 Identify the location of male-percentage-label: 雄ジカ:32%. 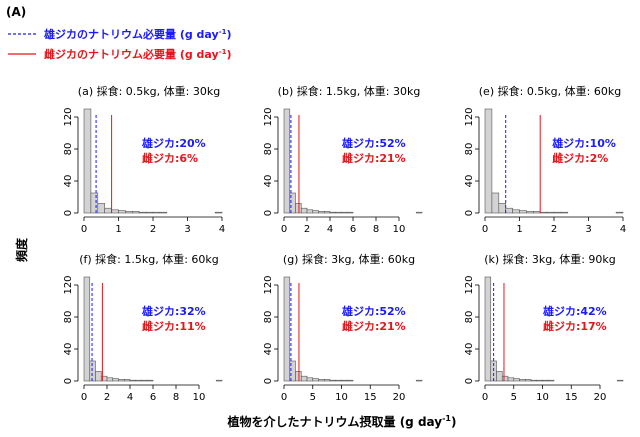
(173, 311).